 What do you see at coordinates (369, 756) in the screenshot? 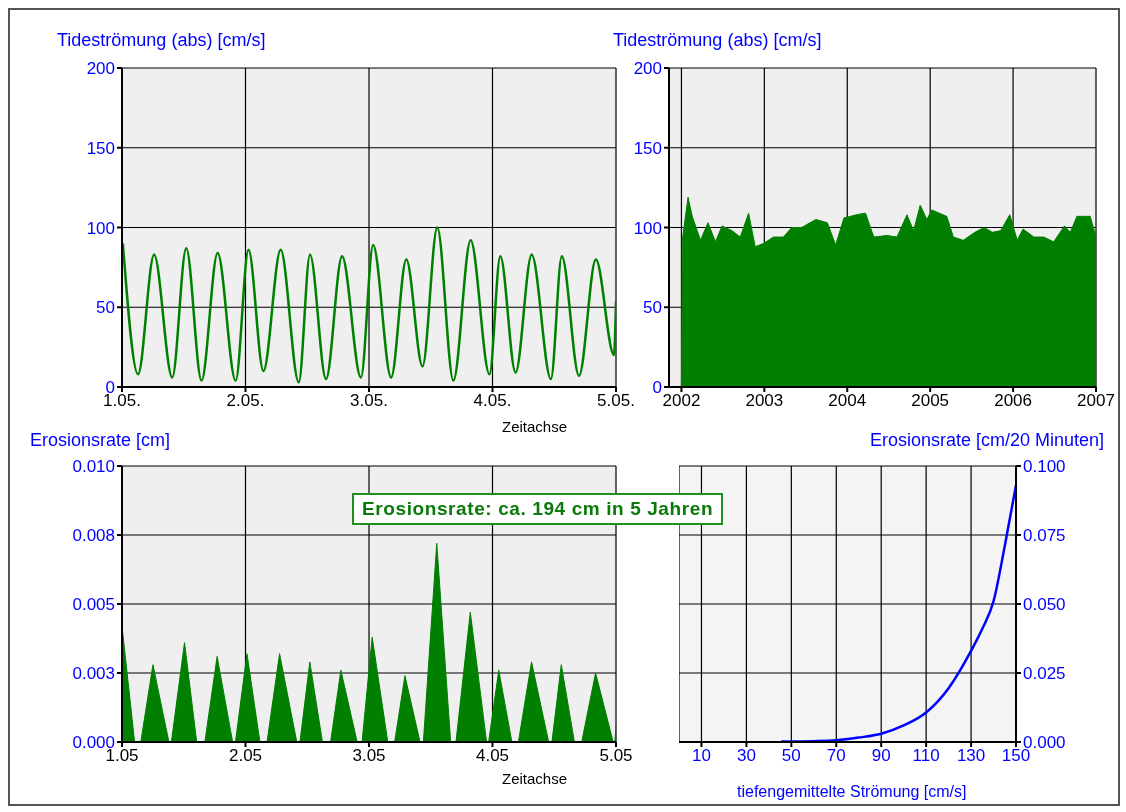
I see `x-tick-label: 3.05` at bounding box center [369, 756].